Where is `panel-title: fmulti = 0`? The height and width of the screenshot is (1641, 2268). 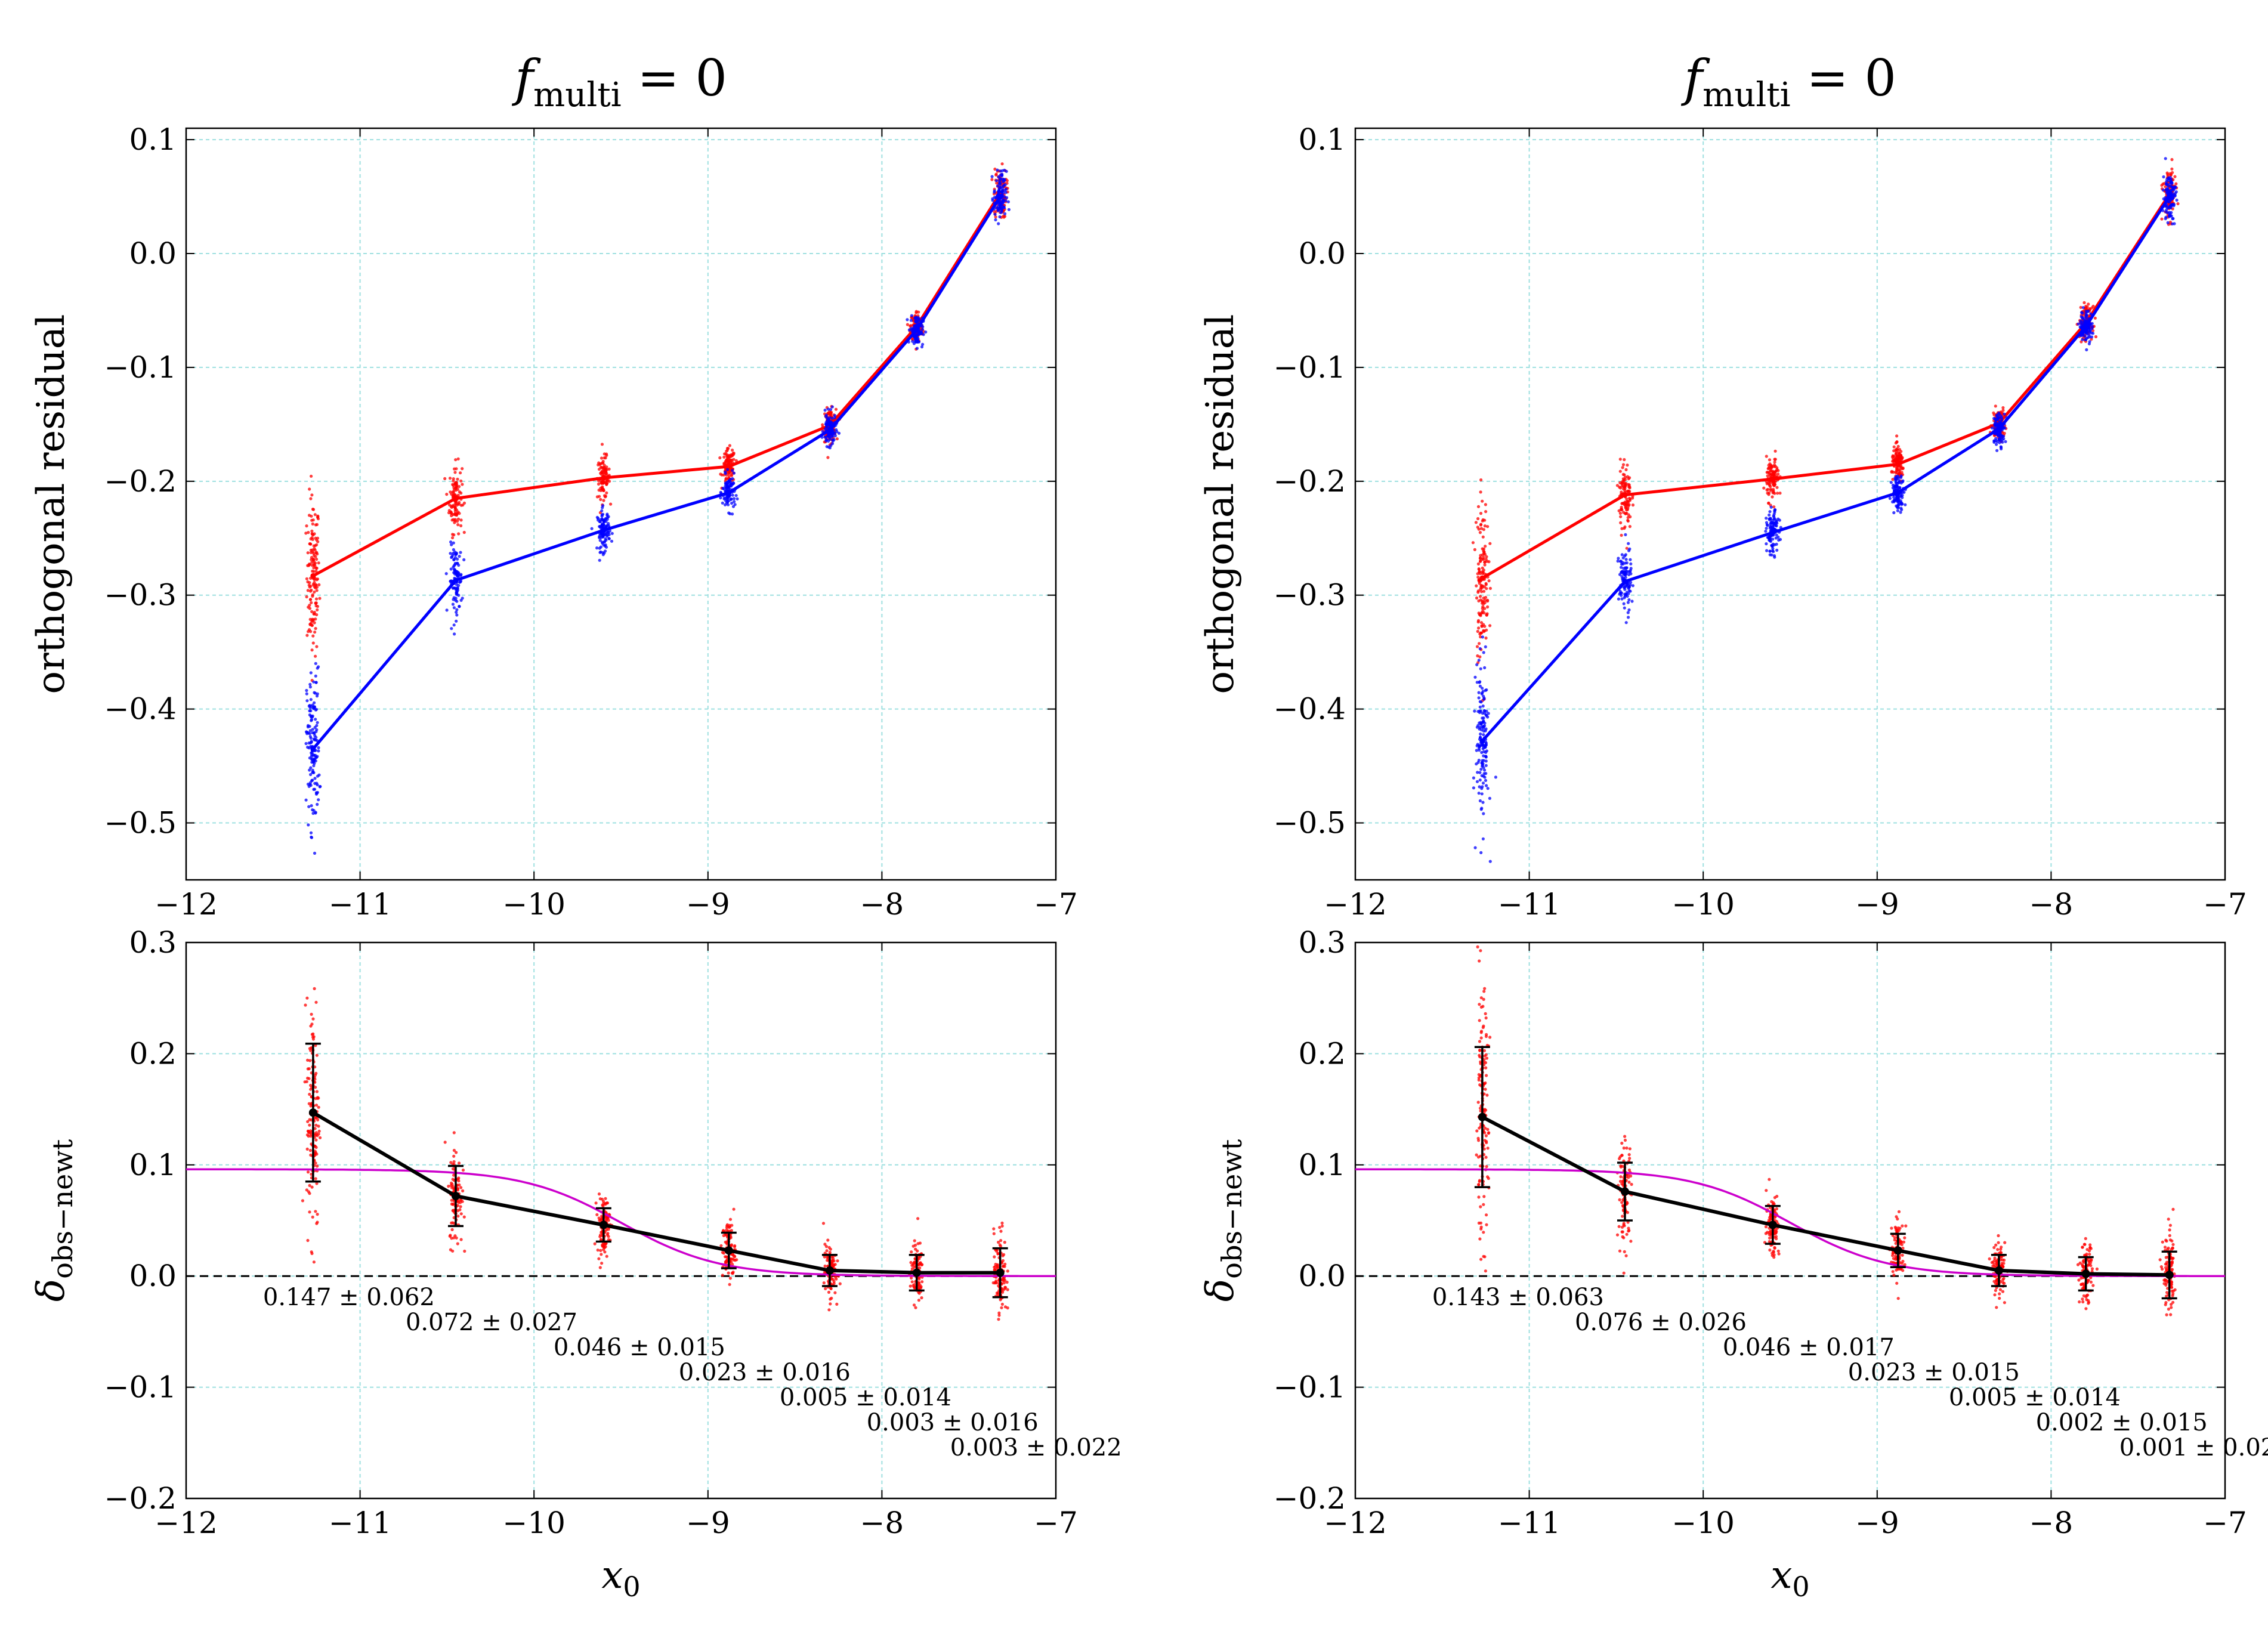
panel-title: fmulti = 0 is located at coordinates (1788, 82).